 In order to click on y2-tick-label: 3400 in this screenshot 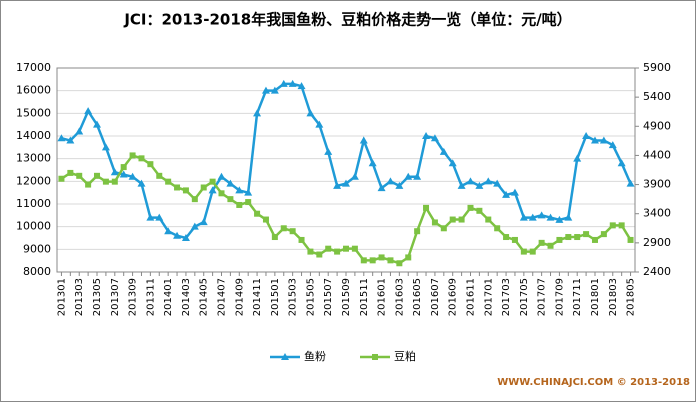, I will do `click(657, 213)`.